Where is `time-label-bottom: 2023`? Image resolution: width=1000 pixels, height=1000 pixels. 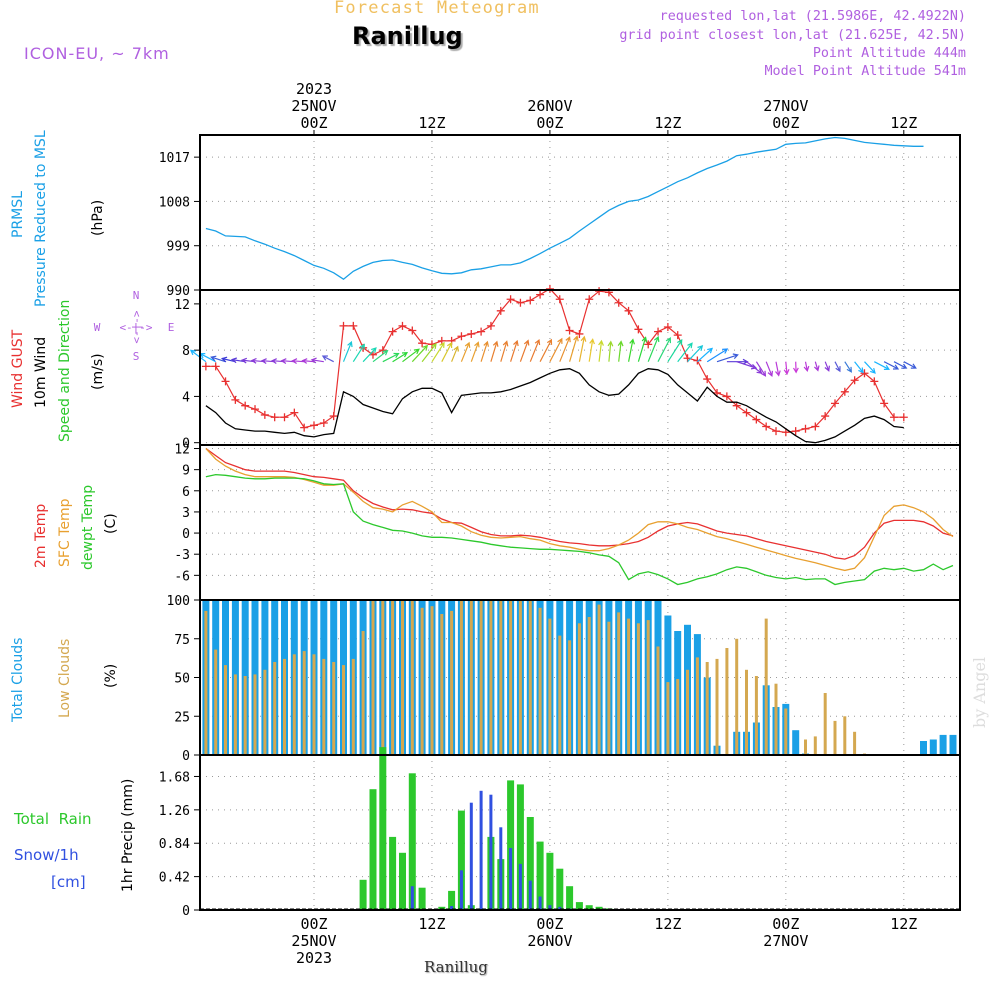
time-label-bottom: 2023 is located at coordinates (314, 958).